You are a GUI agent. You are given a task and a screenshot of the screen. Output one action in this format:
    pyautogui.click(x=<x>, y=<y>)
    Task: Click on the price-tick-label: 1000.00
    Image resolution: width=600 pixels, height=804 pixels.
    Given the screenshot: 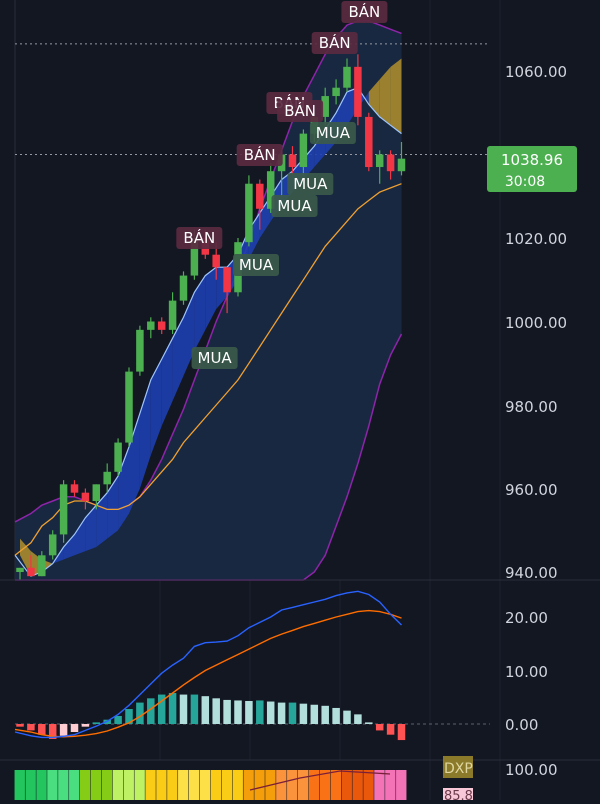 What is the action you would take?
    pyautogui.click(x=536, y=323)
    